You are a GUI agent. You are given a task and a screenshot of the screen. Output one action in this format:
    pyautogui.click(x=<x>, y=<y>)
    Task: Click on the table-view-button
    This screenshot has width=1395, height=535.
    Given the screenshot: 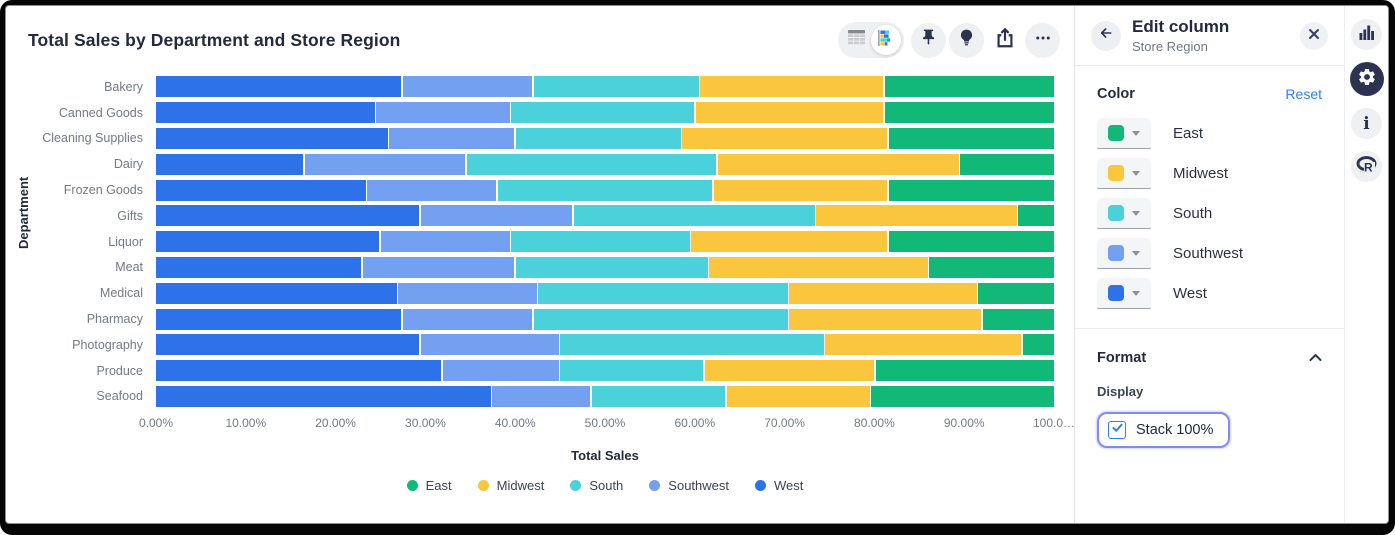 What is the action you would take?
    pyautogui.click(x=856, y=40)
    